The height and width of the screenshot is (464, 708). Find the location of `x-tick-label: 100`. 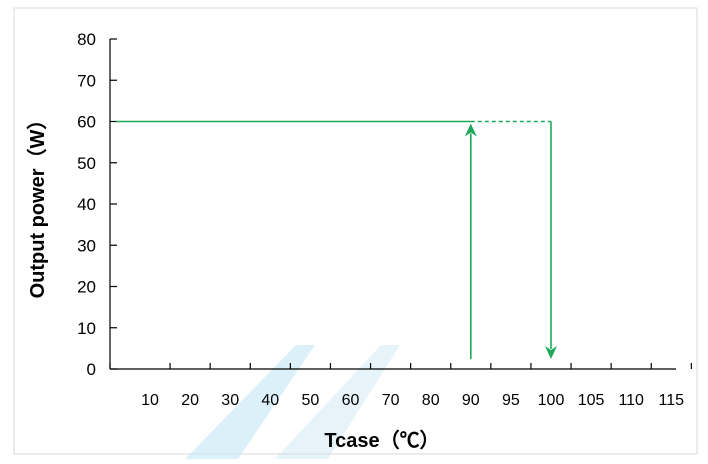

x-tick-label: 100 is located at coordinates (551, 400).